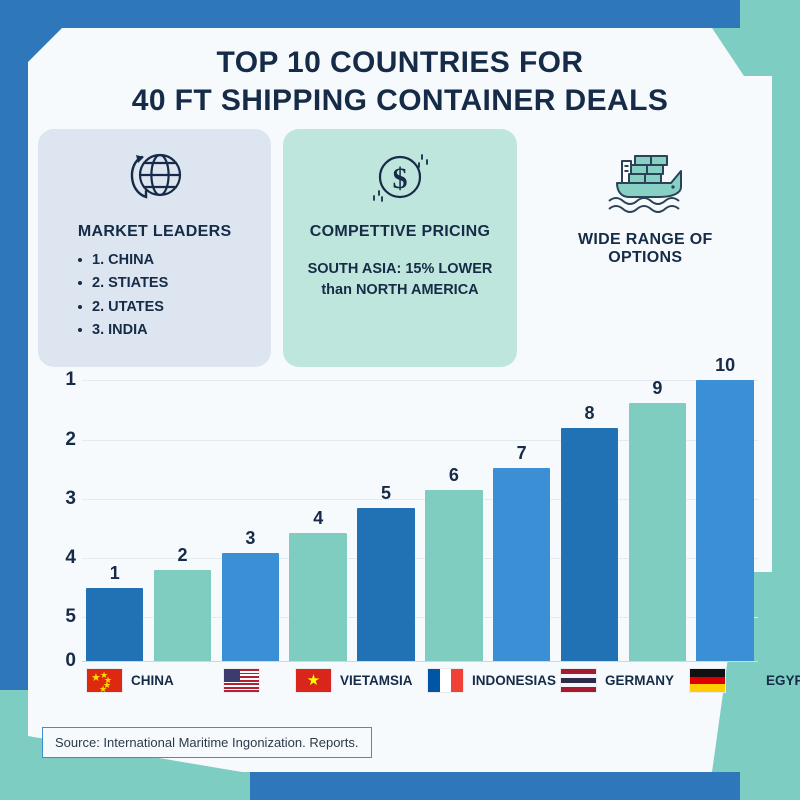 The image size is (800, 800). What do you see at coordinates (453, 475) in the screenshot?
I see `bar-value-label: 6` at bounding box center [453, 475].